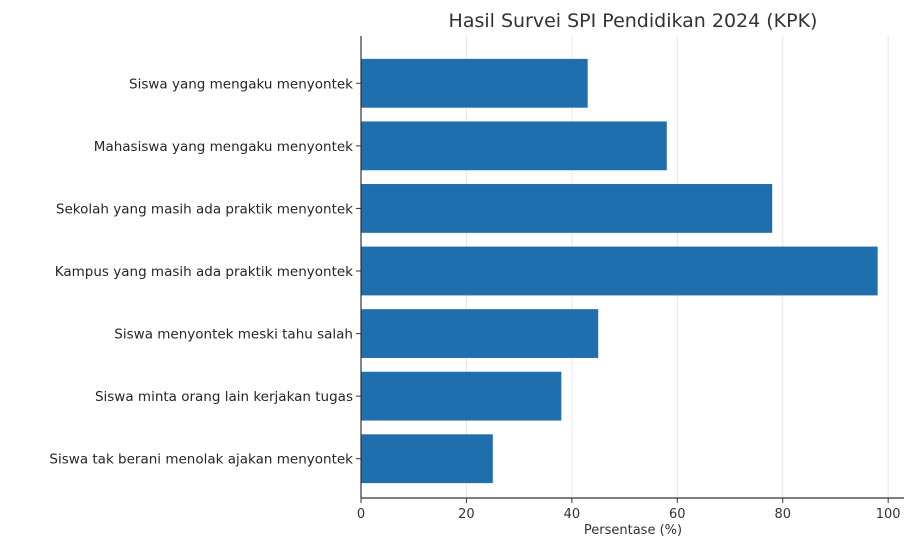  I want to click on category-label: Mahasiswa yang mengaku menyontek, so click(223, 147).